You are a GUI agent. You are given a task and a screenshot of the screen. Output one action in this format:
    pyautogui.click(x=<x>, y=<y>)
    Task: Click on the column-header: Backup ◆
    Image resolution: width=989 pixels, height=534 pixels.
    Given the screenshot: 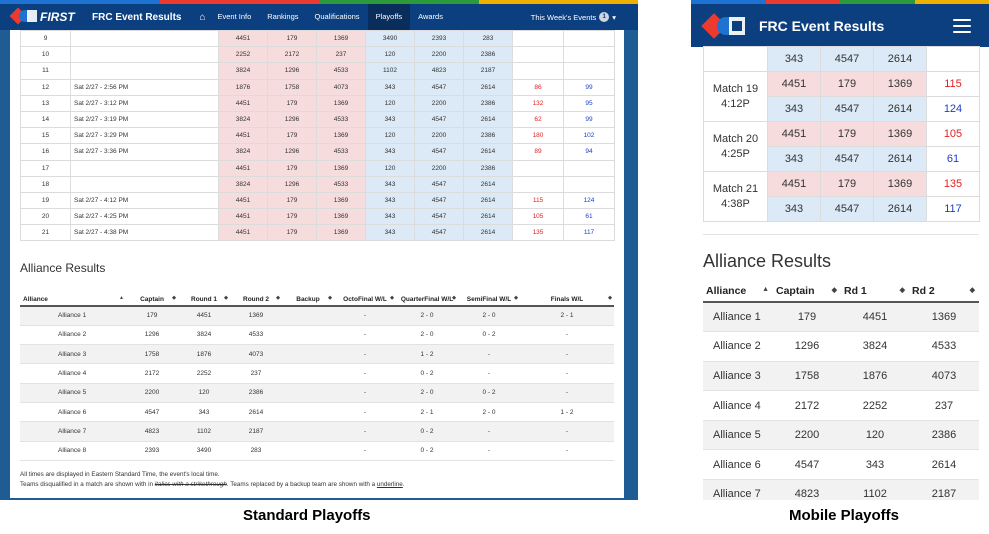 What is the action you would take?
    pyautogui.click(x=308, y=296)
    